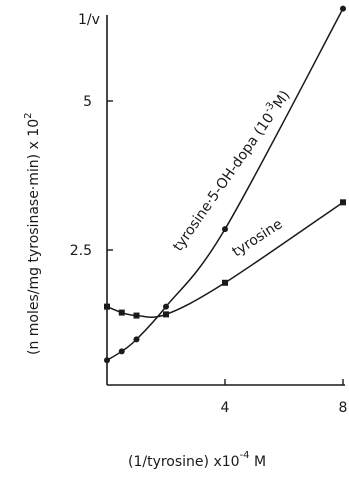 Image resolution: width=349 pixels, height=478 pixels. I want to click on series-label-tyrosine: tyrosine, so click(257, 238).